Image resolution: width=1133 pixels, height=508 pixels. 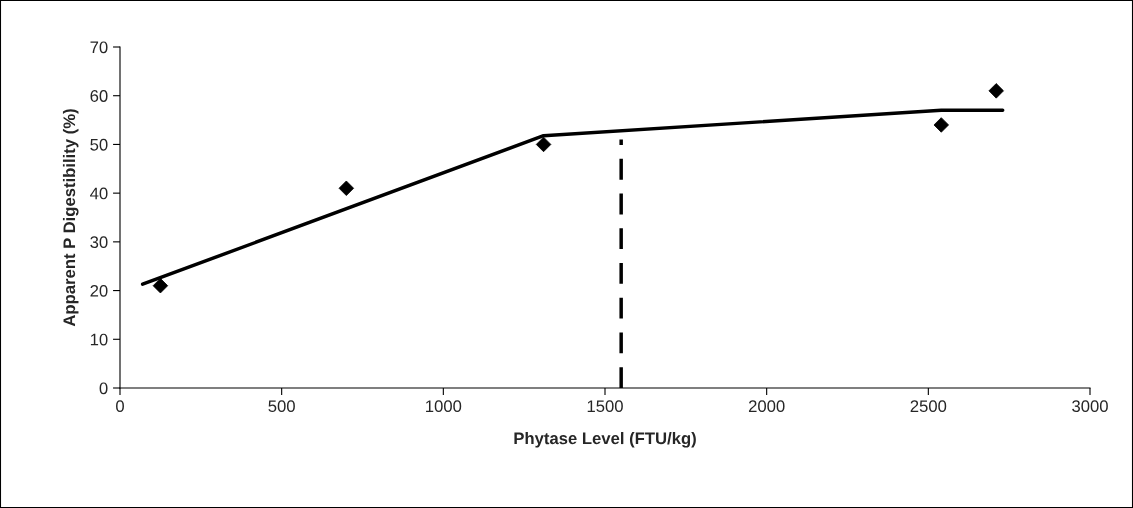 I want to click on x-tick-label: 1000, so click(x=444, y=406).